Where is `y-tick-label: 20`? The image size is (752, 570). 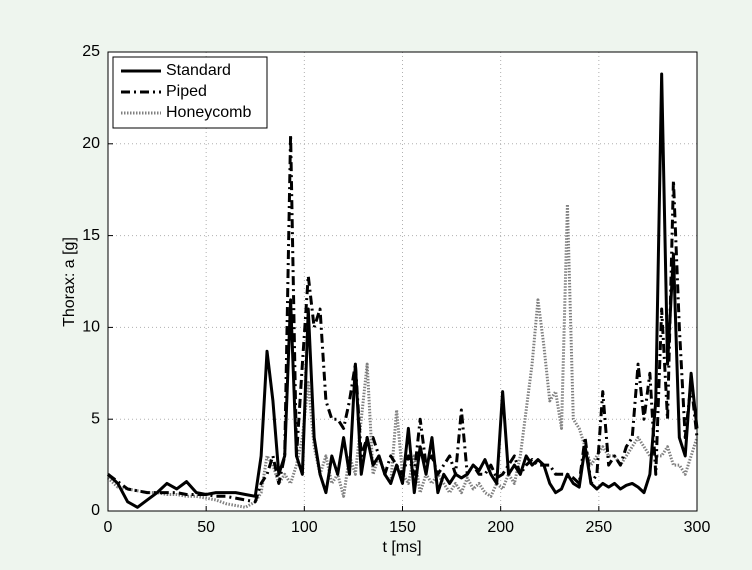 y-tick-label: 20 is located at coordinates (91, 143).